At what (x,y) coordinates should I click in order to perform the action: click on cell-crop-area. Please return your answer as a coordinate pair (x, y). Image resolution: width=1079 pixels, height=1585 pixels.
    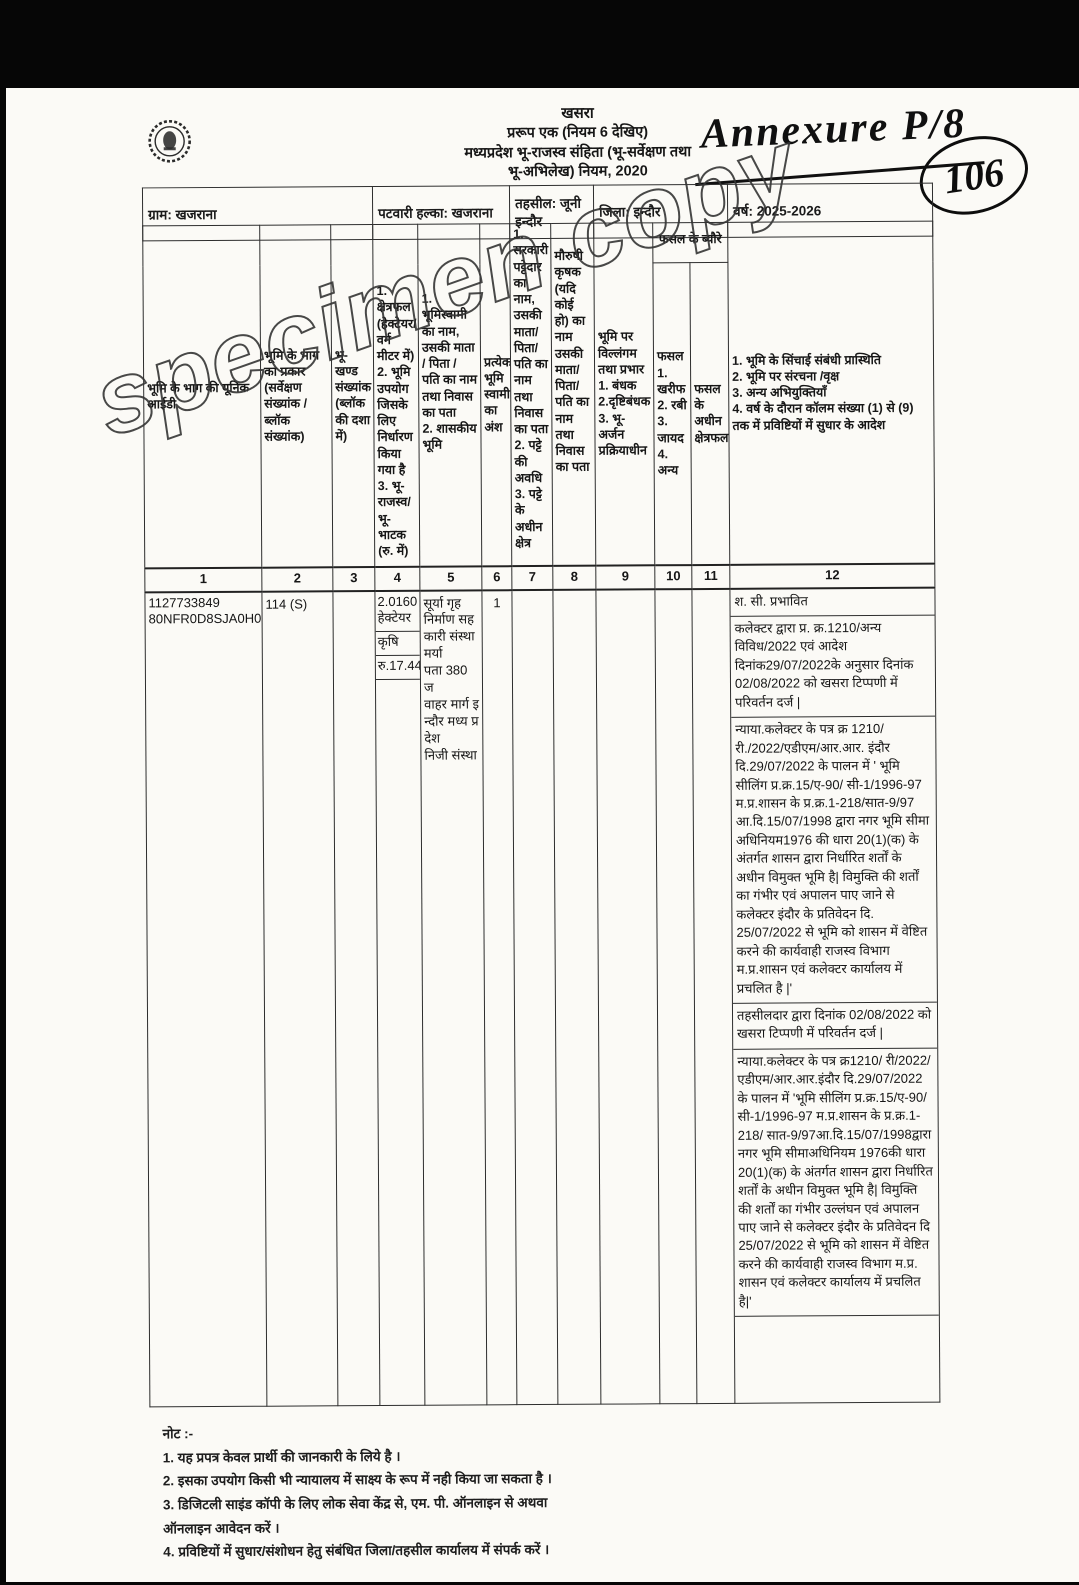
    Looking at the image, I should click on (713, 996).